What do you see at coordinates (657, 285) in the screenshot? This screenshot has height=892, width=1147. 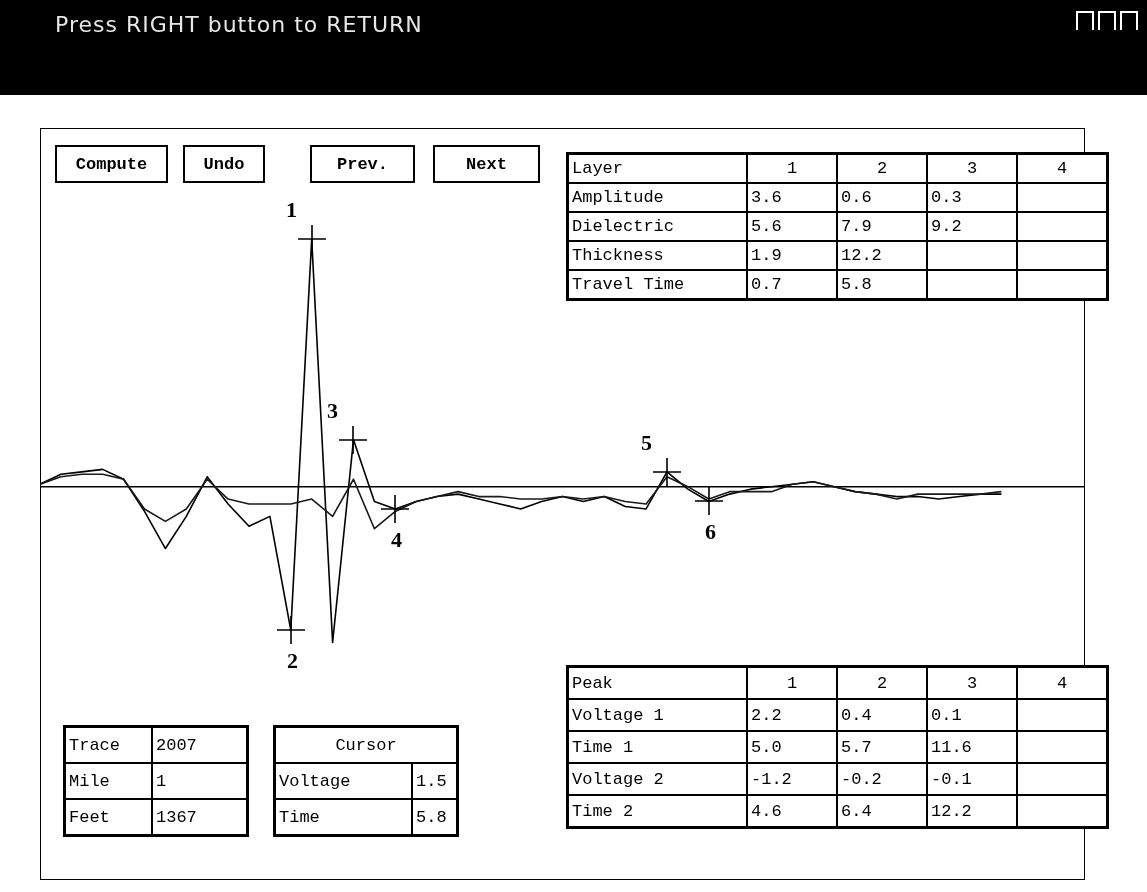 I see `annotation: Travel Time` at bounding box center [657, 285].